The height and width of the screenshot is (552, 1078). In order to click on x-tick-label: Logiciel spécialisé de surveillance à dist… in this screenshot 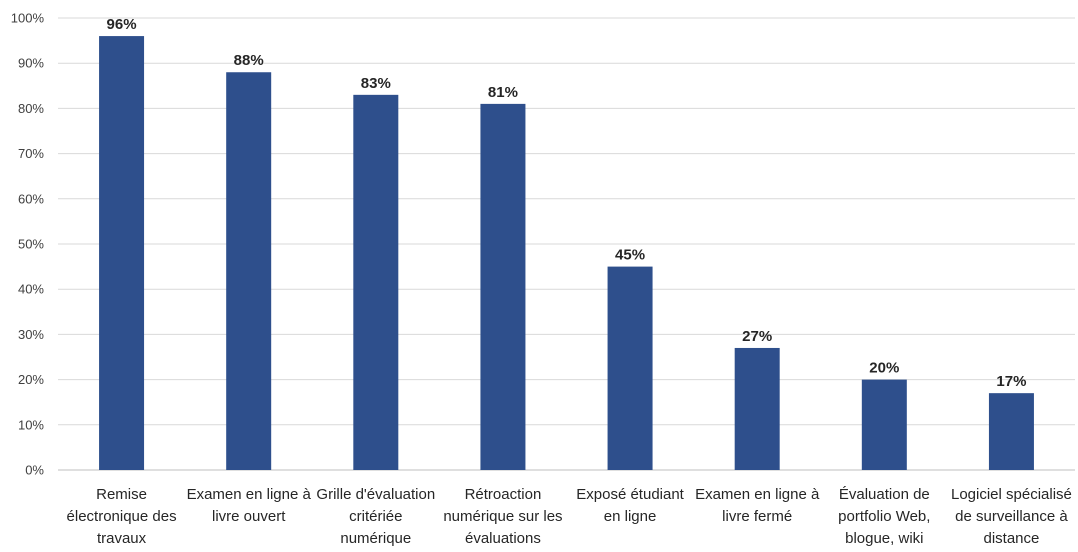, I will do `click(1011, 516)`.